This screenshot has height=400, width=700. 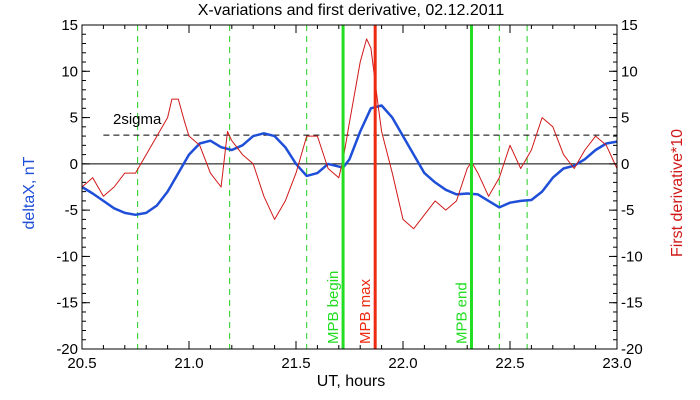 What do you see at coordinates (67, 256) in the screenshot?
I see `y-tick-label-left: -10` at bounding box center [67, 256].